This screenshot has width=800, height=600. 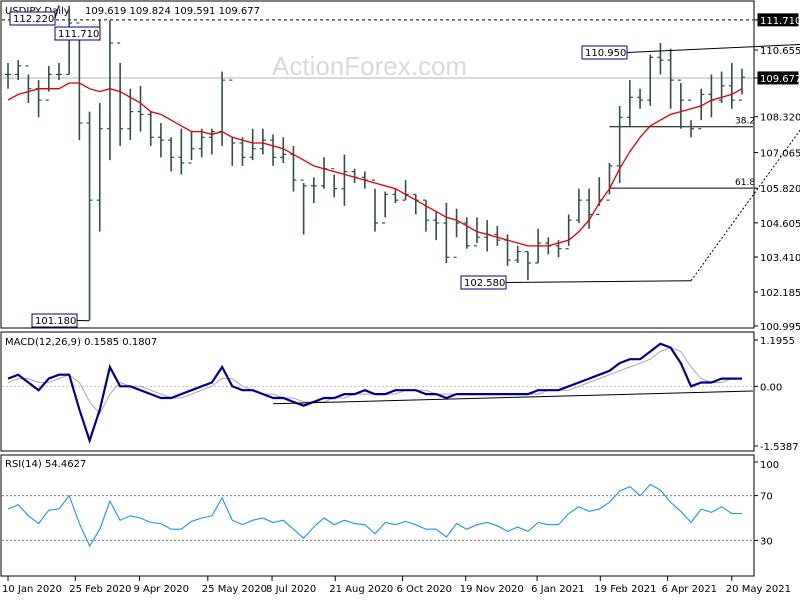 I want to click on macd-y-tick: -1.5387, so click(x=776, y=447).